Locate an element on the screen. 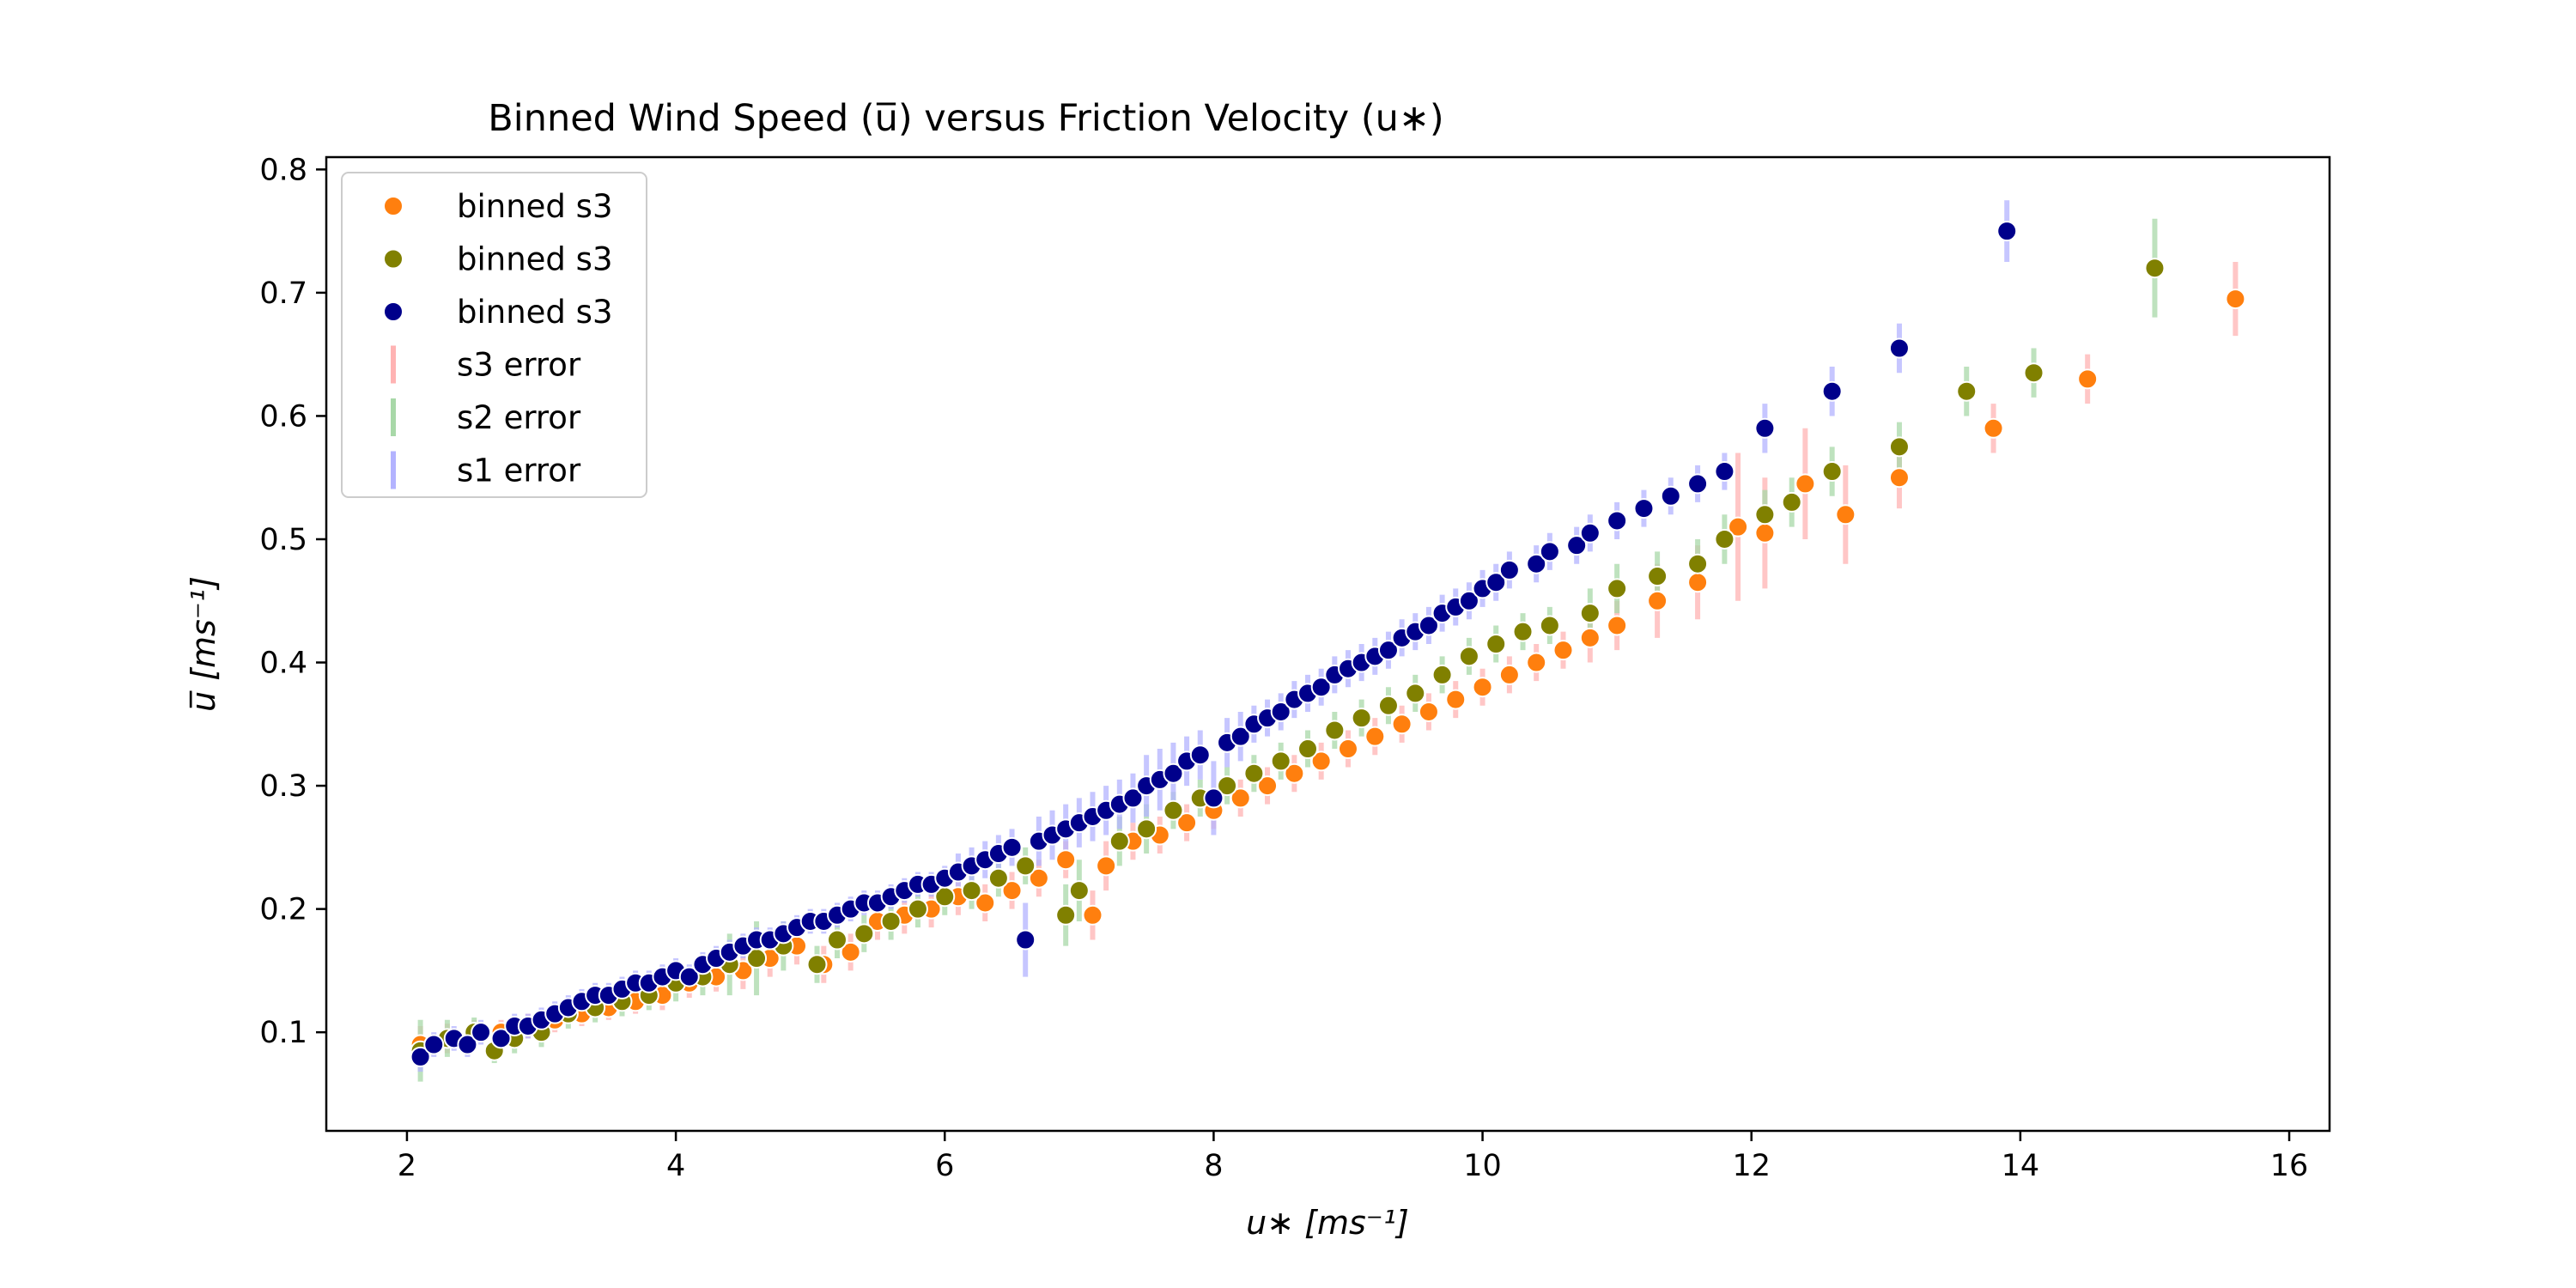  y-tick-label: 0.4 is located at coordinates (283, 664).